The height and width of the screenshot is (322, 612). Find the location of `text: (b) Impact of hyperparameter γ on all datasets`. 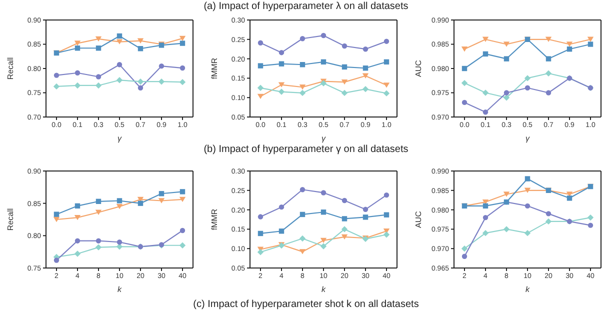

text: (b) Impact of hyperparameter γ on all datasets is located at coordinates (306, 149).